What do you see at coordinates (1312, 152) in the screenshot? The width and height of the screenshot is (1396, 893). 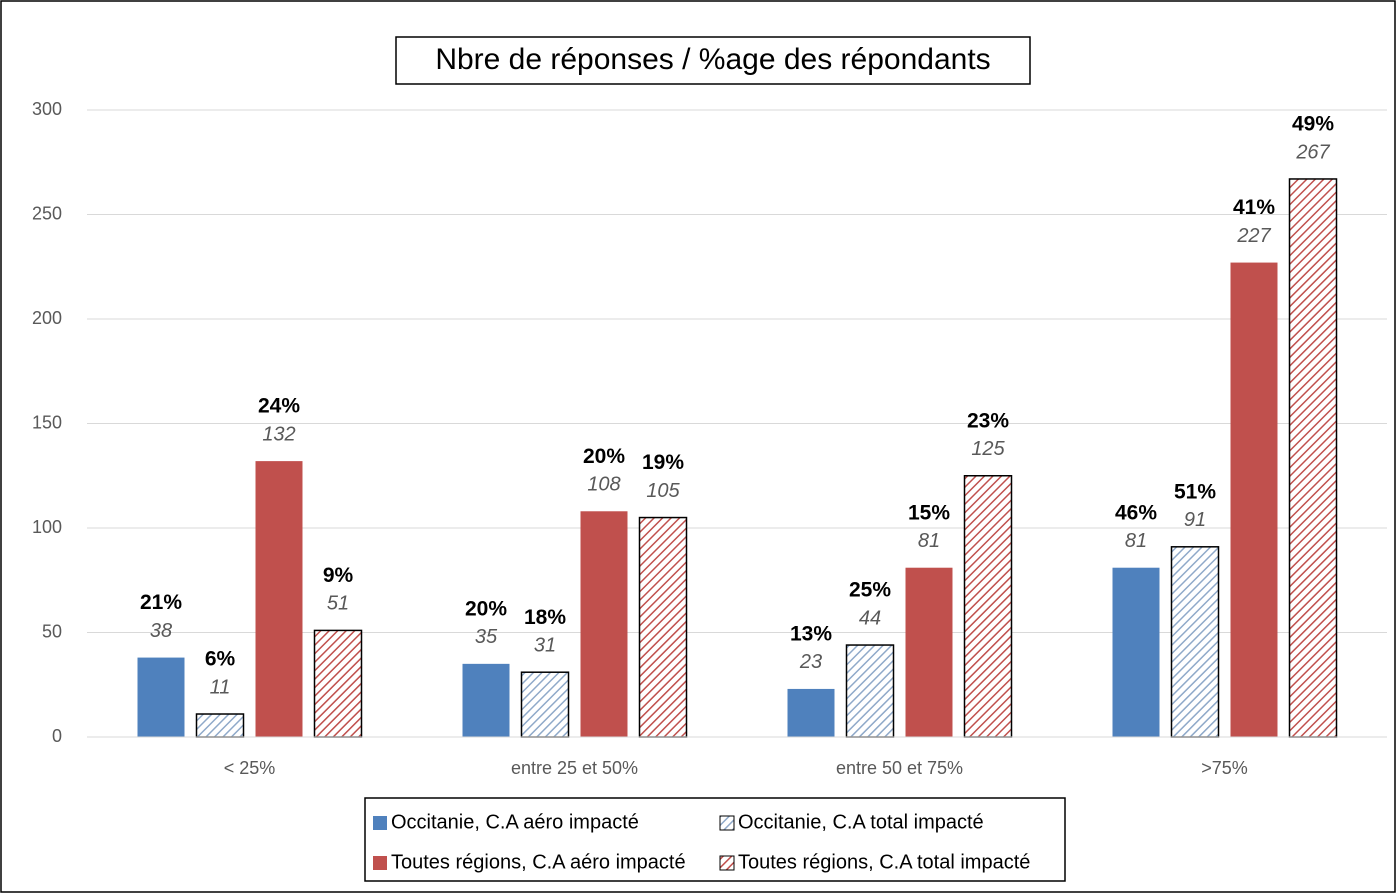 I see `value-label: 267` at bounding box center [1312, 152].